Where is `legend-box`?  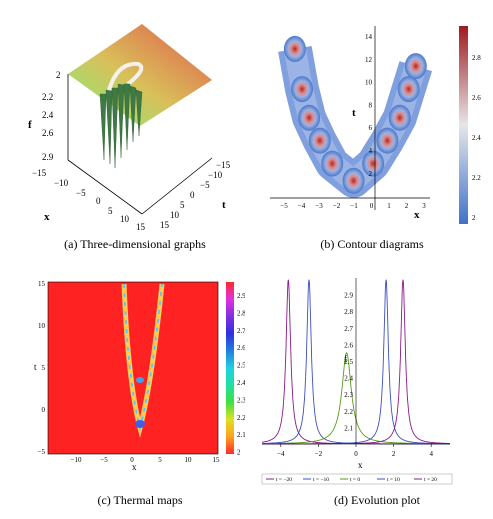 legend-box is located at coordinates (357, 479).